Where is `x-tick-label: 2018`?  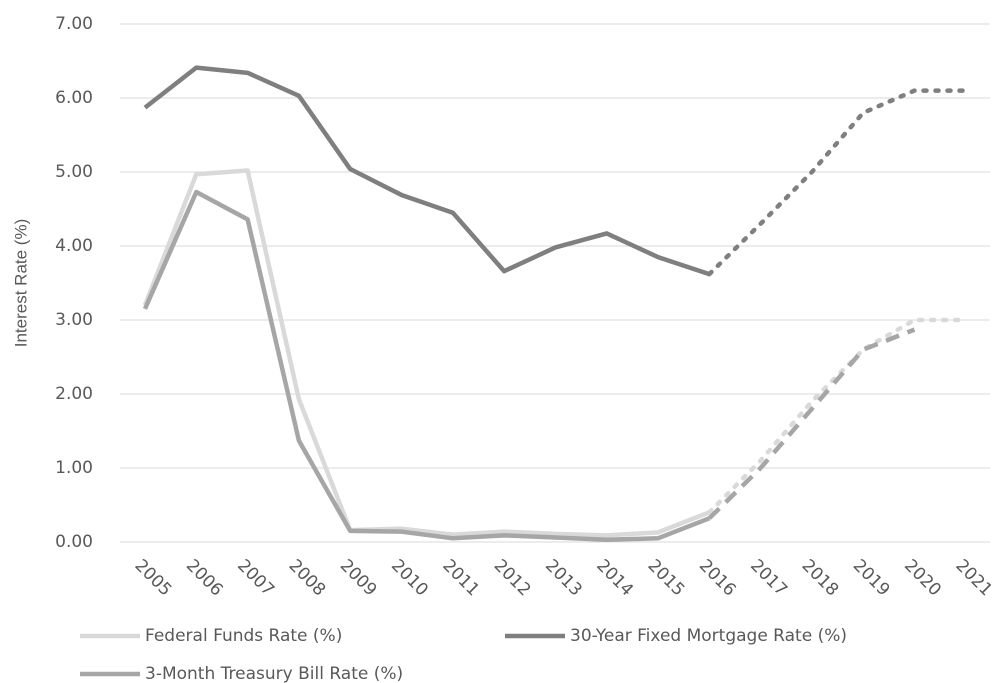 x-tick-label: 2018 is located at coordinates (820, 578).